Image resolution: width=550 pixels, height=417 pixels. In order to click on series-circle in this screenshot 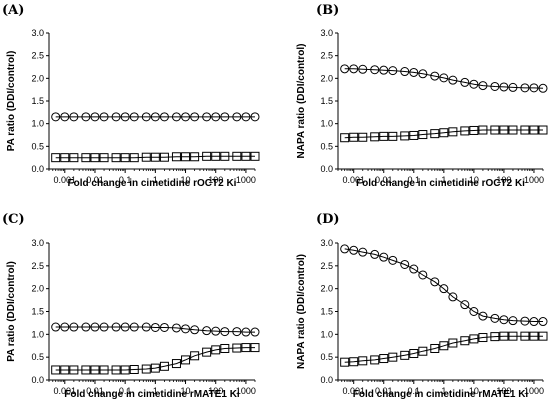, I will do `click(444, 78)`.